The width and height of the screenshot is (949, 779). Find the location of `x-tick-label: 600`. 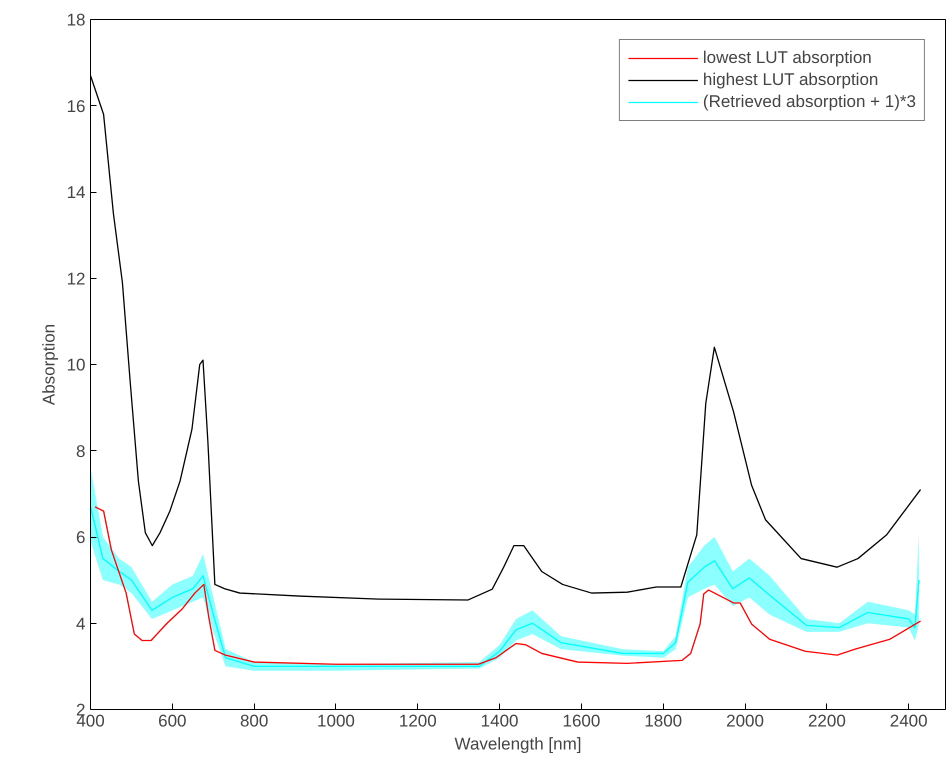

x-tick-label: 600 is located at coordinates (172, 721).